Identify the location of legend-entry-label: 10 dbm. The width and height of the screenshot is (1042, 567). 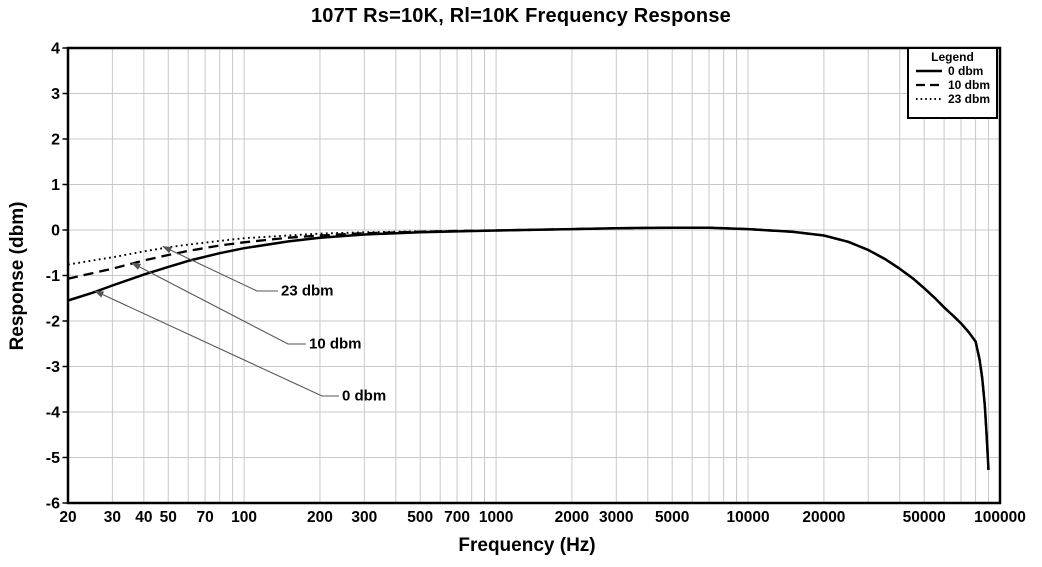
(969, 85).